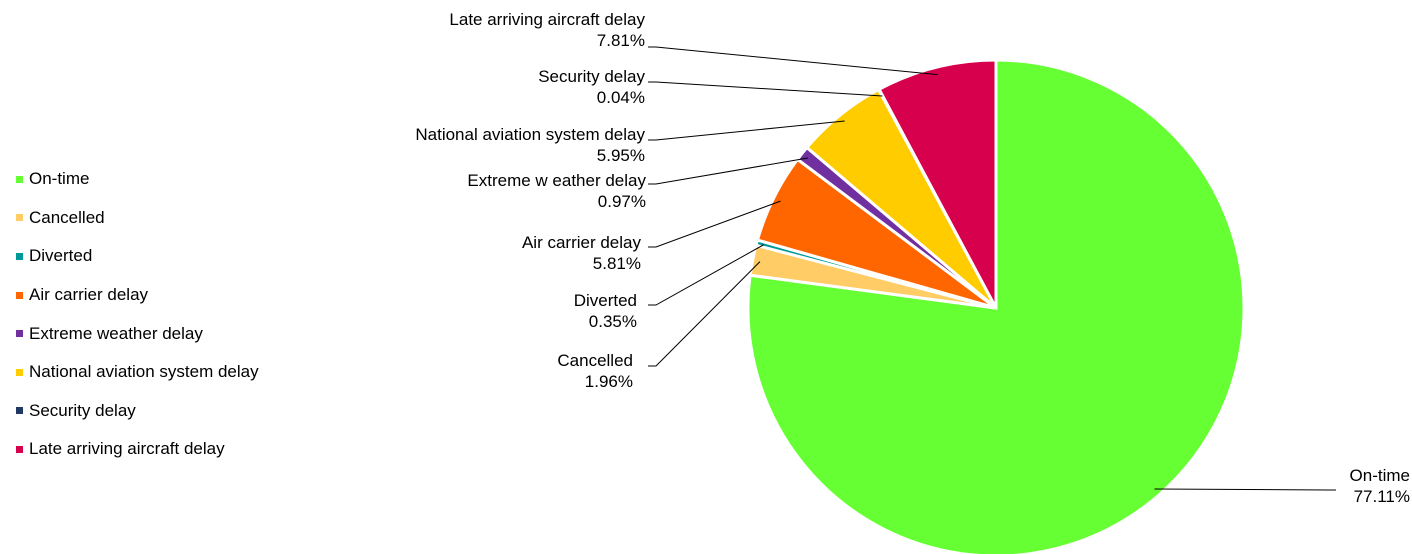 The image size is (1412, 554). I want to click on slice-label-cancelled: Cancelled, so click(595, 360).